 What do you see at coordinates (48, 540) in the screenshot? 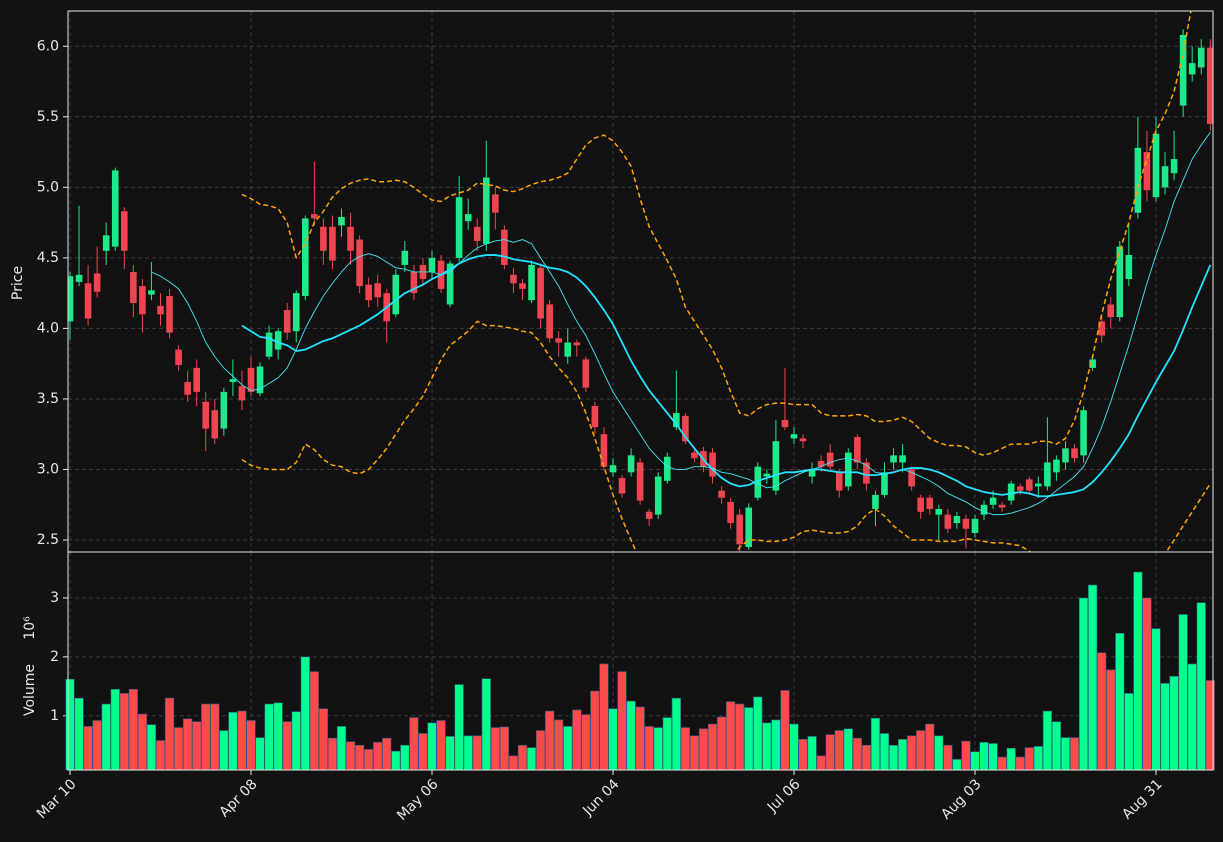
I see `y-tick-label: 2.5` at bounding box center [48, 540].